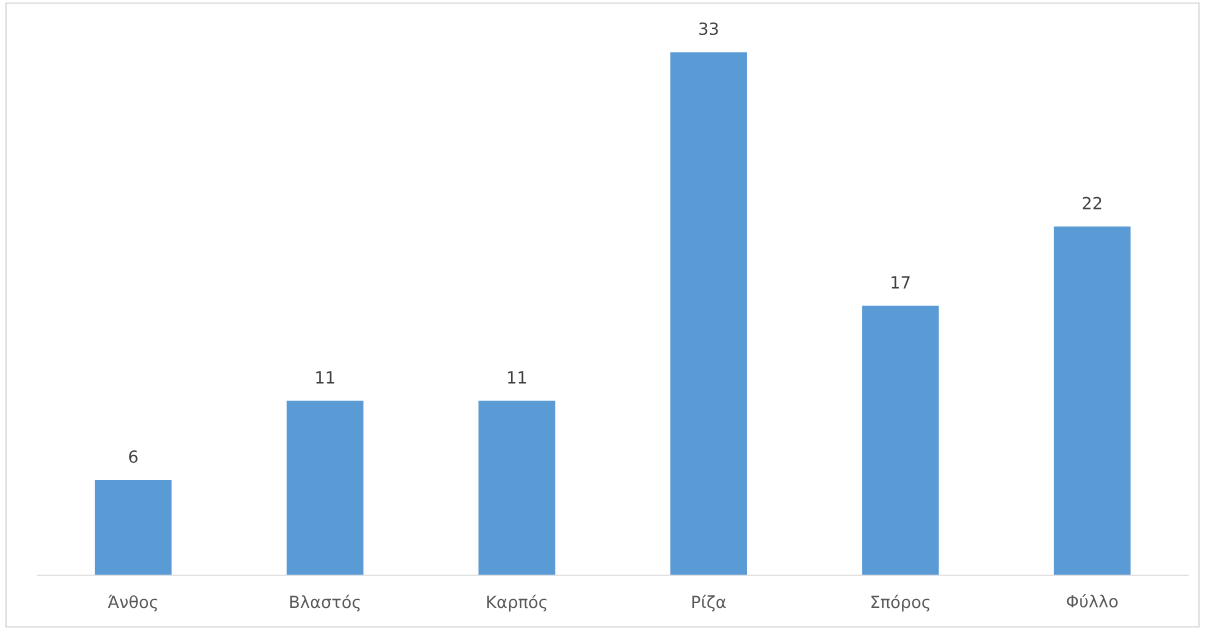 The image size is (1205, 630). Describe the element at coordinates (325, 603) in the screenshot. I see `x-tick-label: Βλαστός` at that location.